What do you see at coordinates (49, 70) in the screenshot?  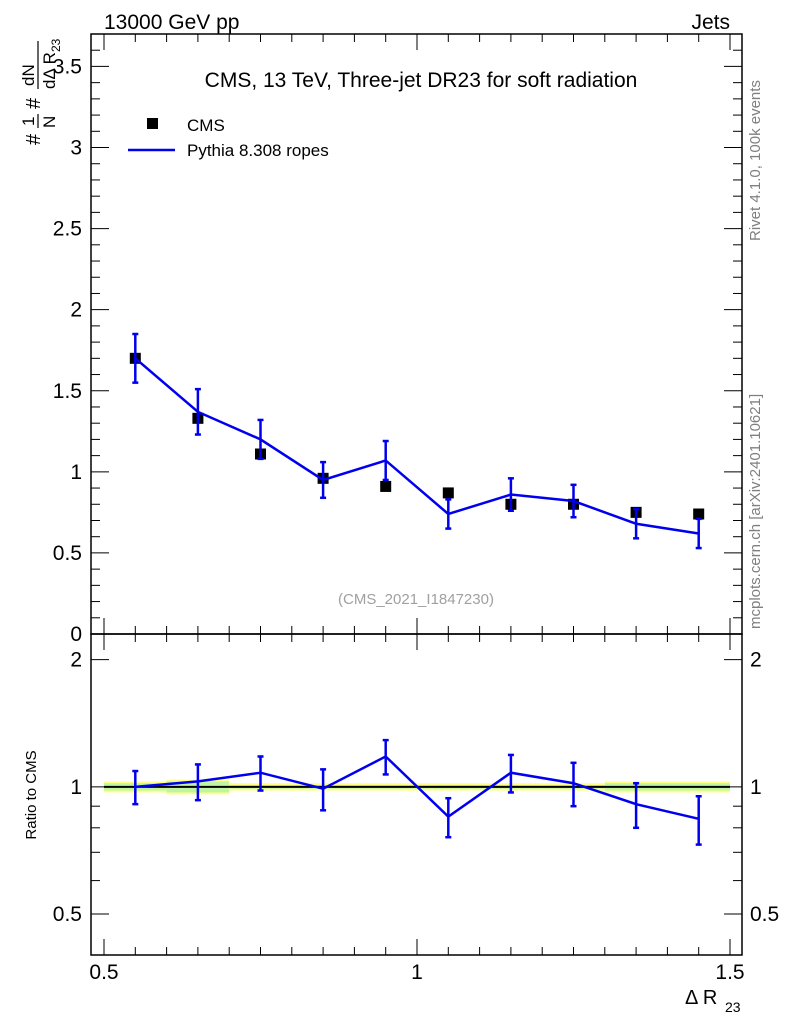 I see `ylabel-denominator-dr: dΔ R` at bounding box center [49, 70].